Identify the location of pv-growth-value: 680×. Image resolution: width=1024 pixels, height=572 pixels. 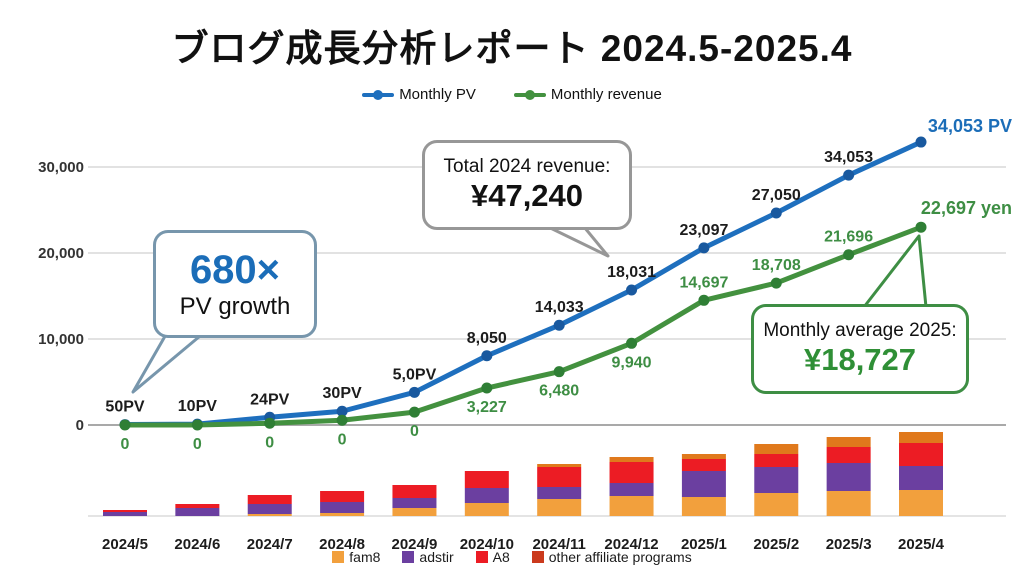
(235, 270).